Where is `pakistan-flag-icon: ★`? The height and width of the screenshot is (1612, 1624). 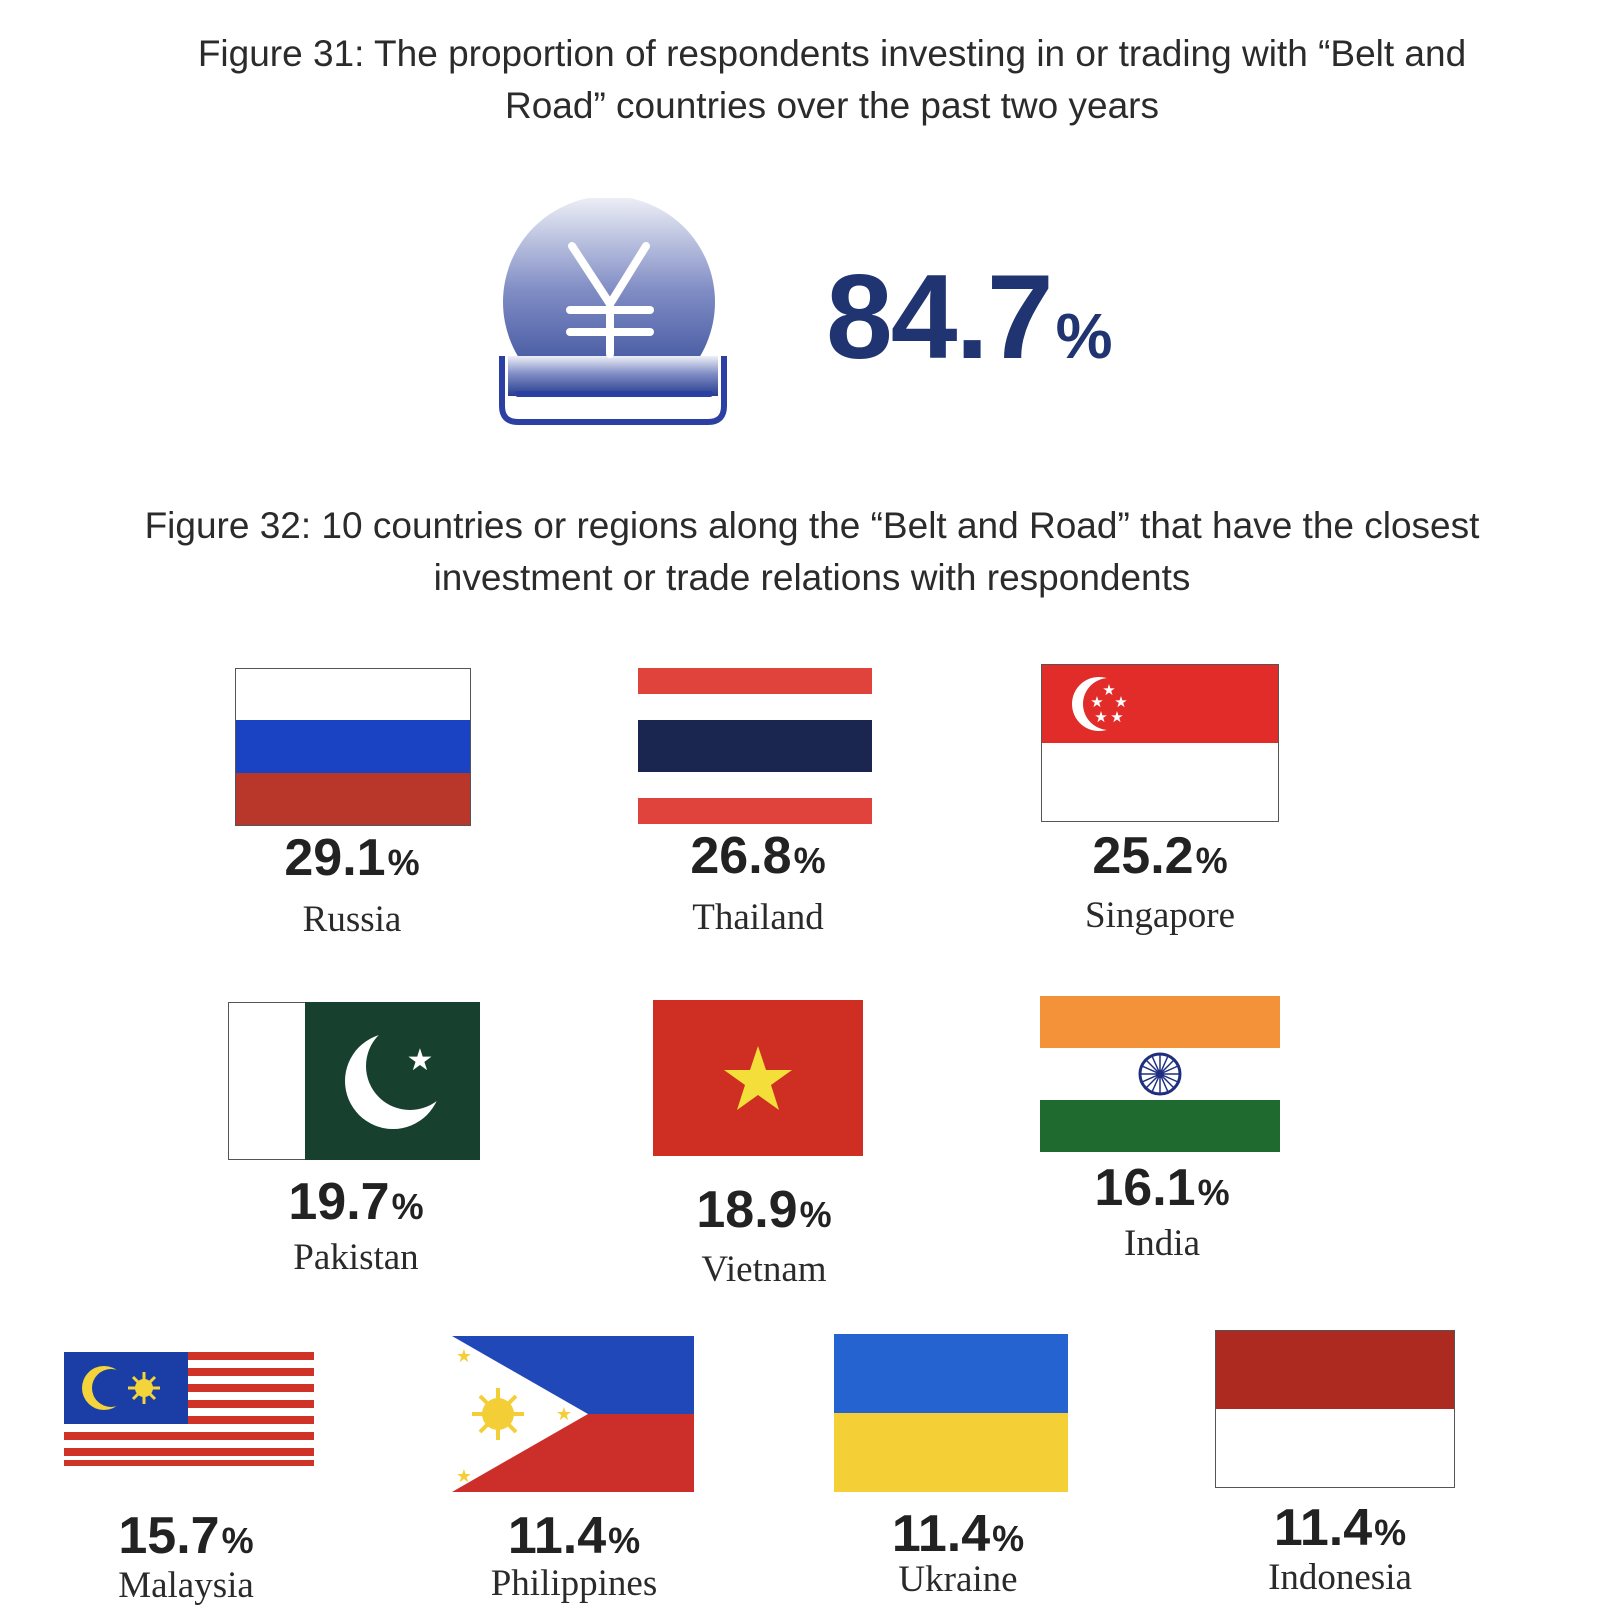 pakistan-flag-icon: ★ is located at coordinates (354, 1081).